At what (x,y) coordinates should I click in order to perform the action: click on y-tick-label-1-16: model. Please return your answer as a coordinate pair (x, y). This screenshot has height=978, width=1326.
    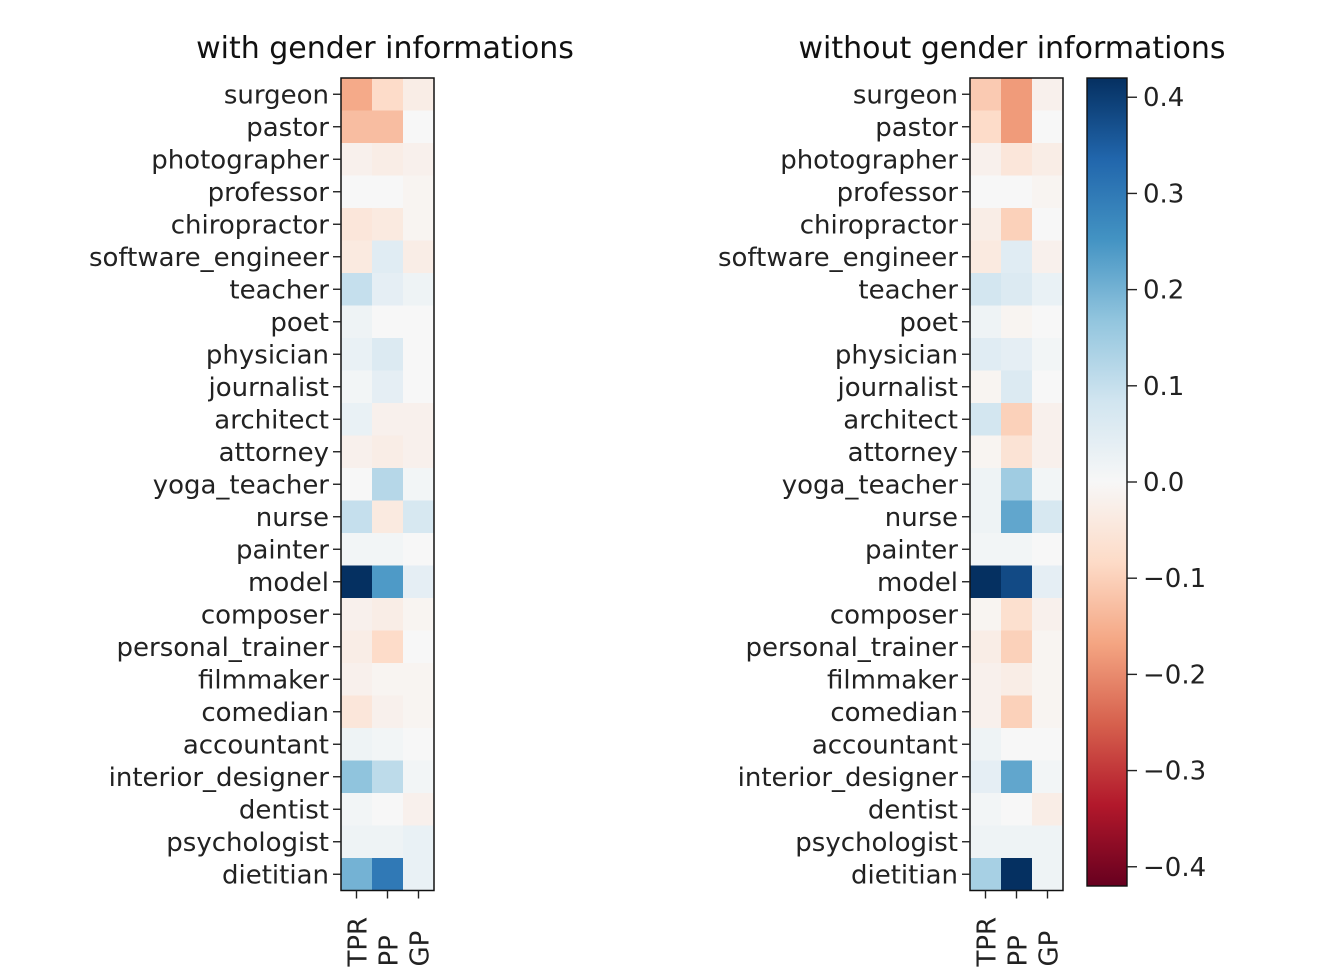
    Looking at the image, I should click on (288, 583).